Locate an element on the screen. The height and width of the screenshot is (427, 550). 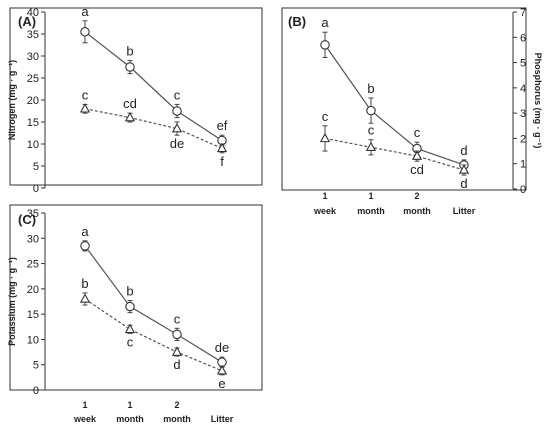
y-tick-label: 1 is located at coordinates (523, 165).